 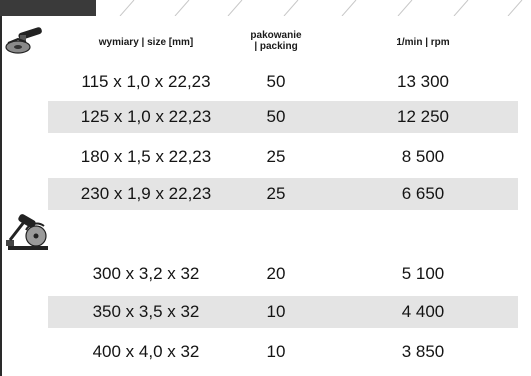 I want to click on table-row: 115 x 1,0 x 22,23 50 13 300, so click(x=283, y=82).